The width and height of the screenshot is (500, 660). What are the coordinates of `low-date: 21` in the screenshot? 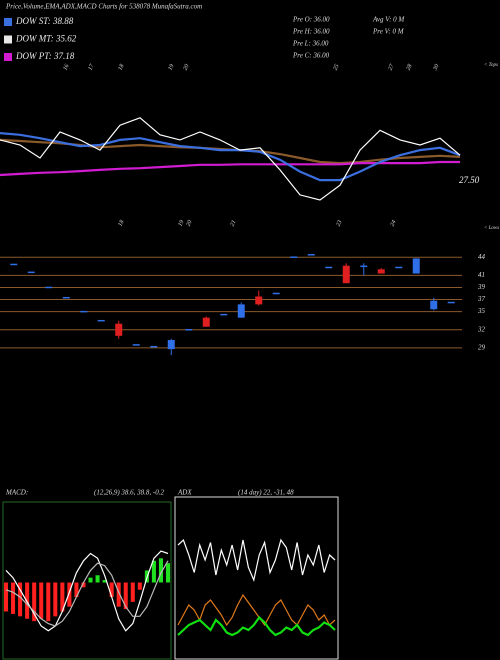 It's located at (234, 223).